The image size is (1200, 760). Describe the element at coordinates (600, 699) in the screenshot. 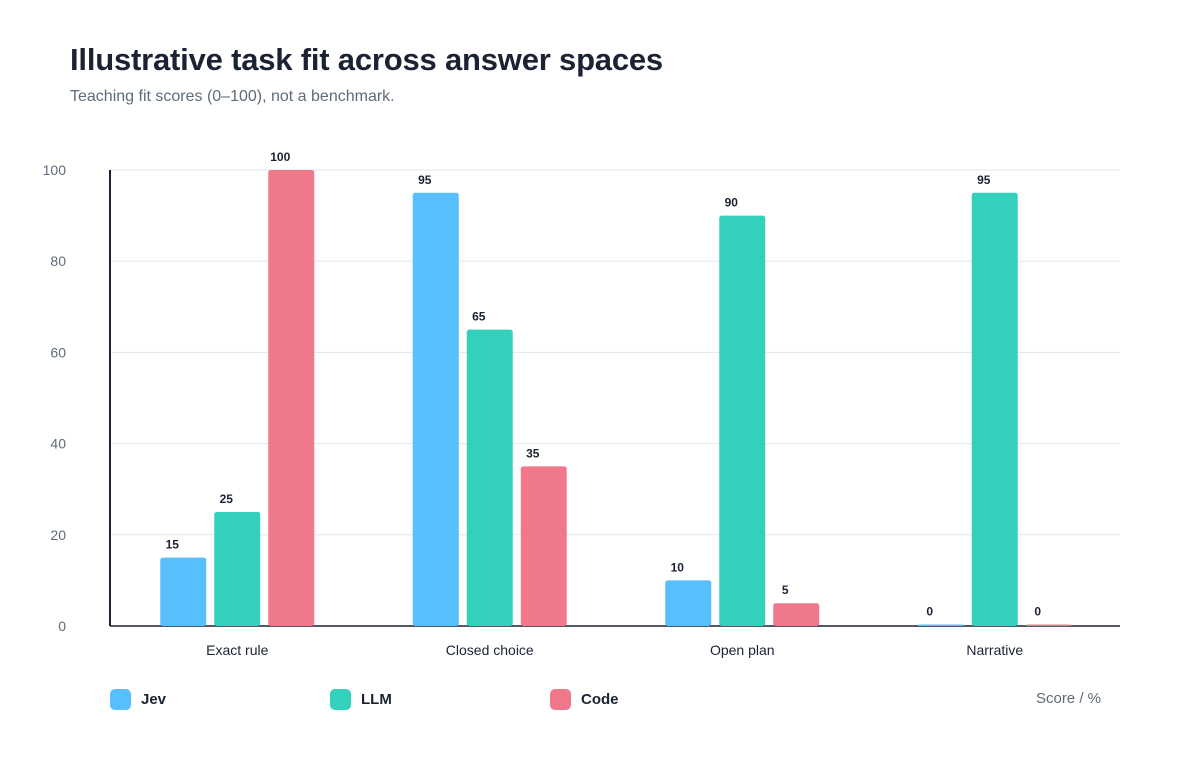

I see `legend-label-code: Code` at that location.